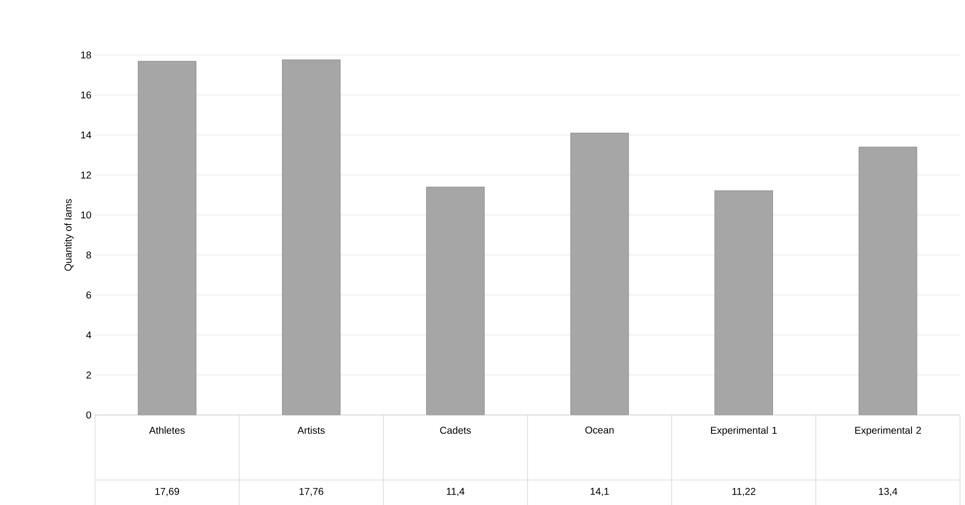 The width and height of the screenshot is (965, 505). I want to click on data-label: 11,4, so click(455, 492).